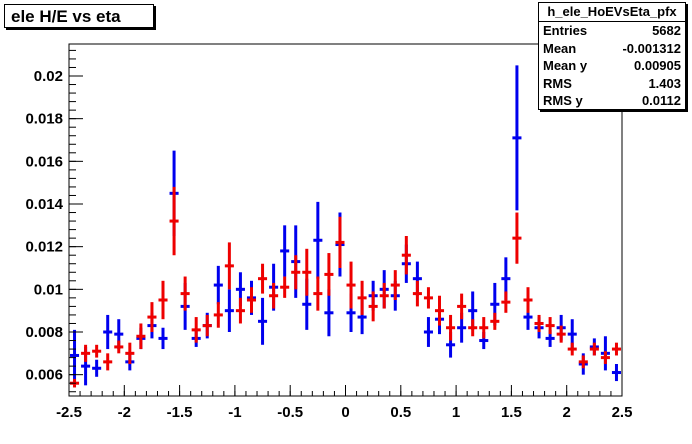 This screenshot has width=692, height=444. I want to click on y-tick-label: 0.008, so click(44, 332).